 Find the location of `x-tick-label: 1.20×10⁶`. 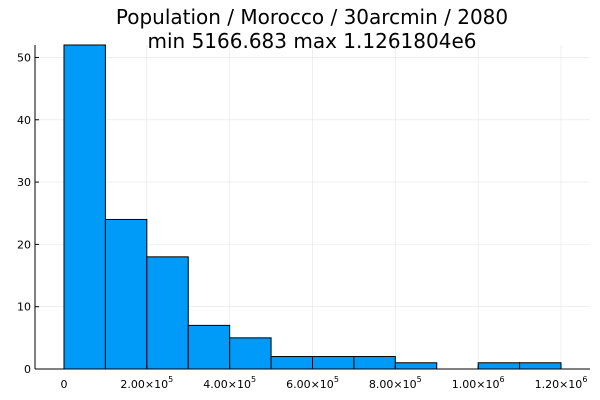

x-tick-label: 1.20×10⁶ is located at coordinates (561, 383).